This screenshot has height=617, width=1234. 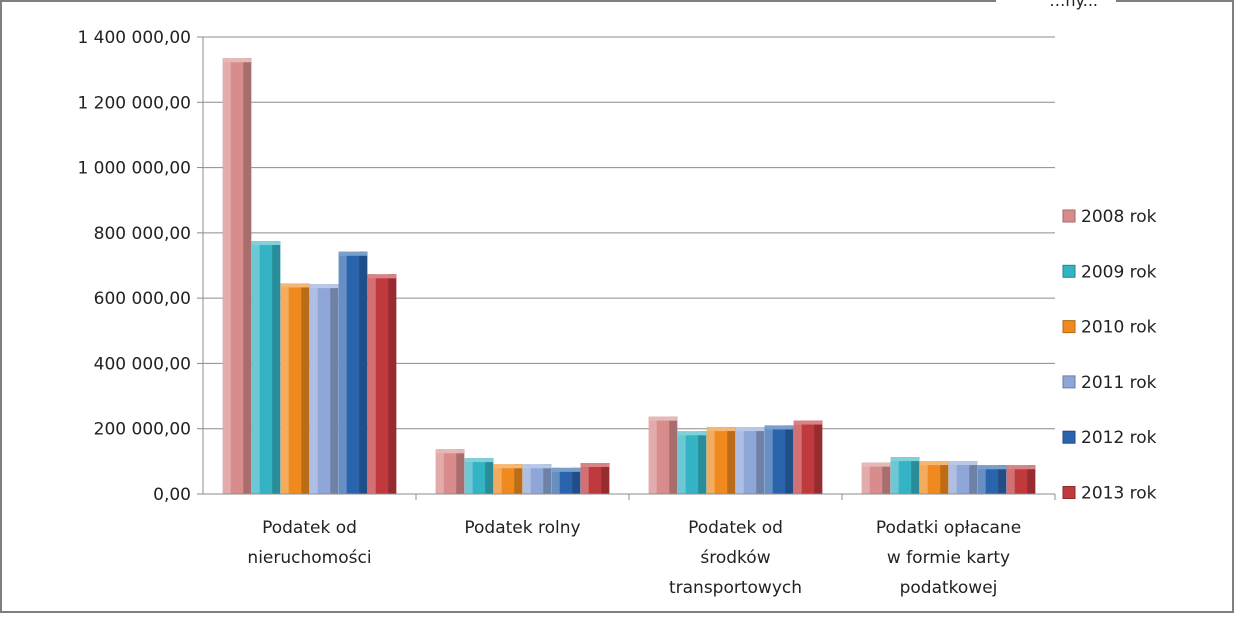 What do you see at coordinates (134, 38) in the screenshot?
I see `y-tick-label: 1 400 000,00` at bounding box center [134, 38].